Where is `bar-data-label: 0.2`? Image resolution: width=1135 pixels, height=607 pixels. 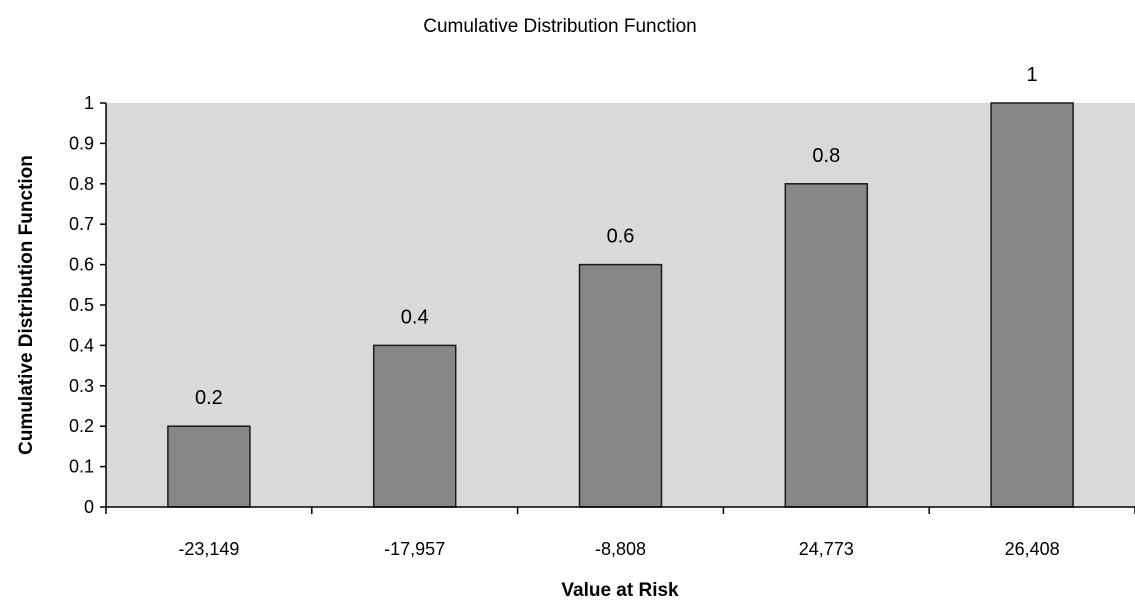
bar-data-label: 0.2 is located at coordinates (209, 398).